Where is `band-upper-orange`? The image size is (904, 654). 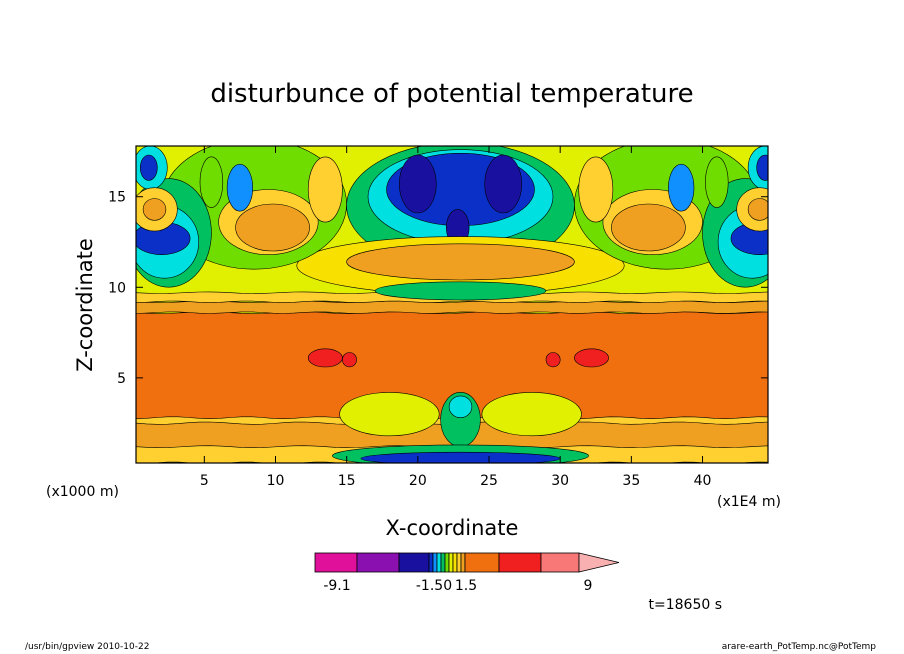
band-upper-orange is located at coordinates (452, 307).